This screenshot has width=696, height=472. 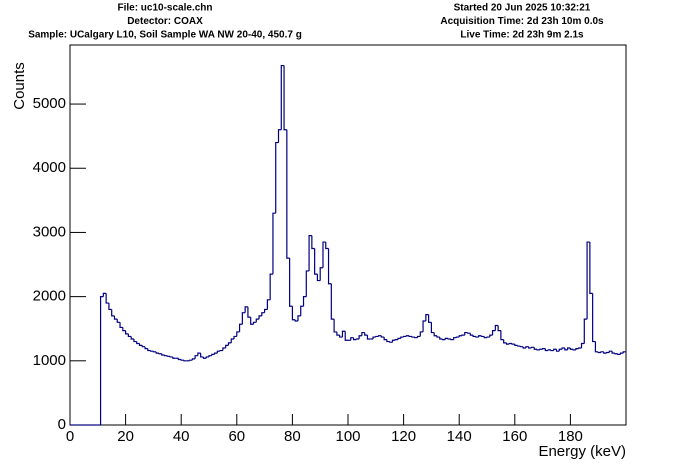 I want to click on x-tick-label: 20, so click(x=125, y=436).